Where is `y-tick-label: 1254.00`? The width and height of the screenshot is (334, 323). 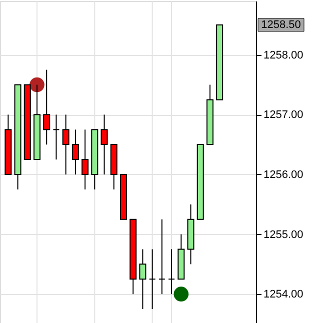 y-tick-label: 1254.00 is located at coordinates (284, 294).